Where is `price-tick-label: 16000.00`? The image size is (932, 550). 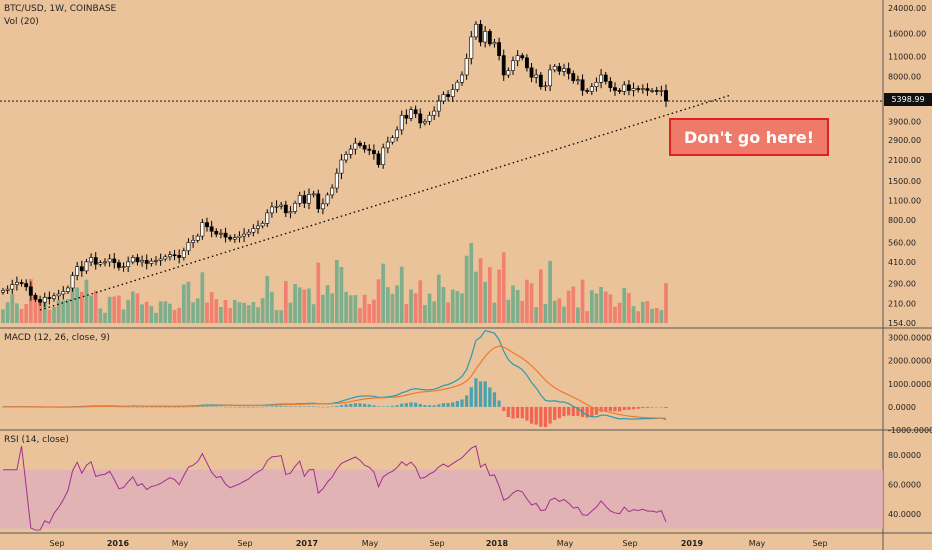
price-tick-label: 16000.00 is located at coordinates (907, 33).